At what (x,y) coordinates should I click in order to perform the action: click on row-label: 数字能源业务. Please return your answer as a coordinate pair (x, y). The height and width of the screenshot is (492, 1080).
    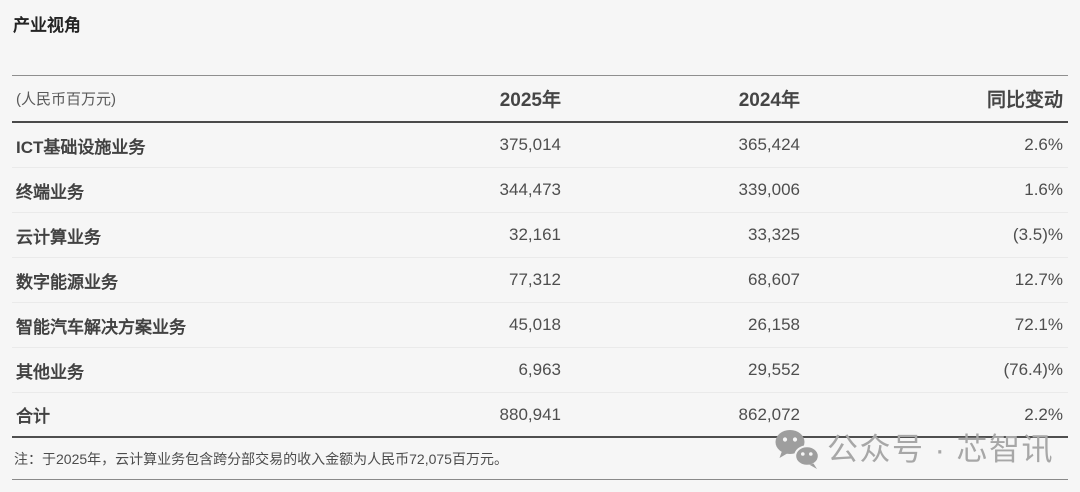
    Looking at the image, I should click on (67, 282).